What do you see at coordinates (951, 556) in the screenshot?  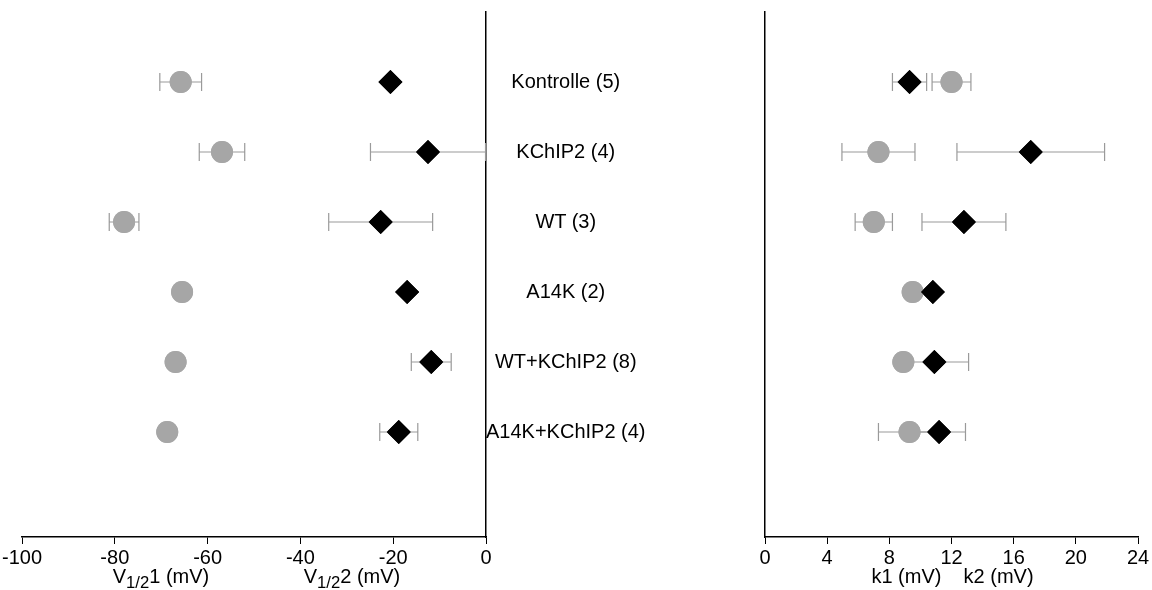 I see `x-tick-label: 12` at bounding box center [951, 556].